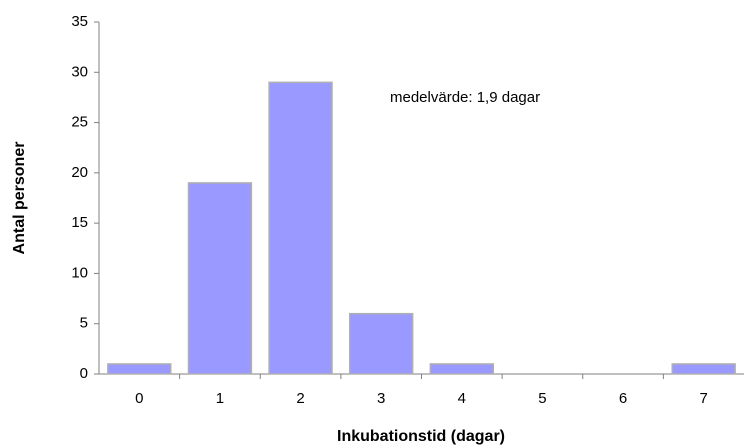 This screenshot has width=744, height=448. I want to click on x-tick-label: 0, so click(139, 398).